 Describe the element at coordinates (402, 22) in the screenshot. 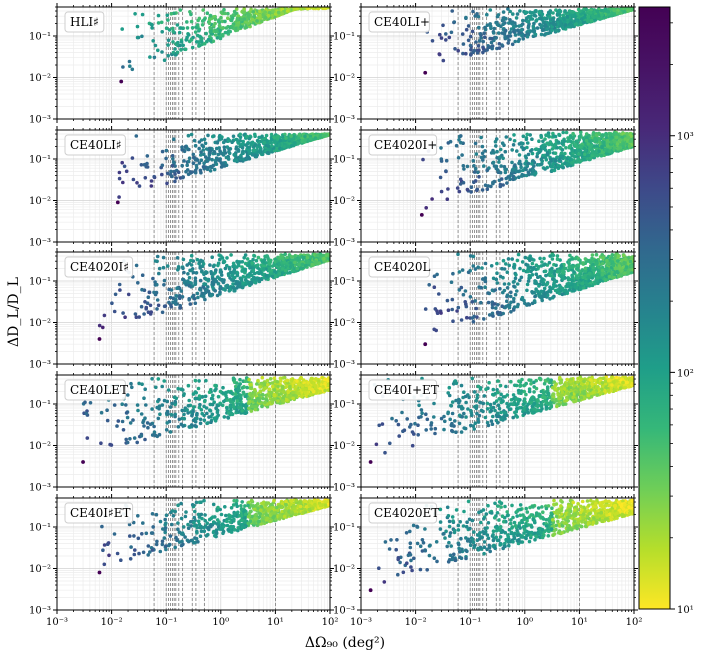

I see `panel-label-text: CE40LI+` at that location.